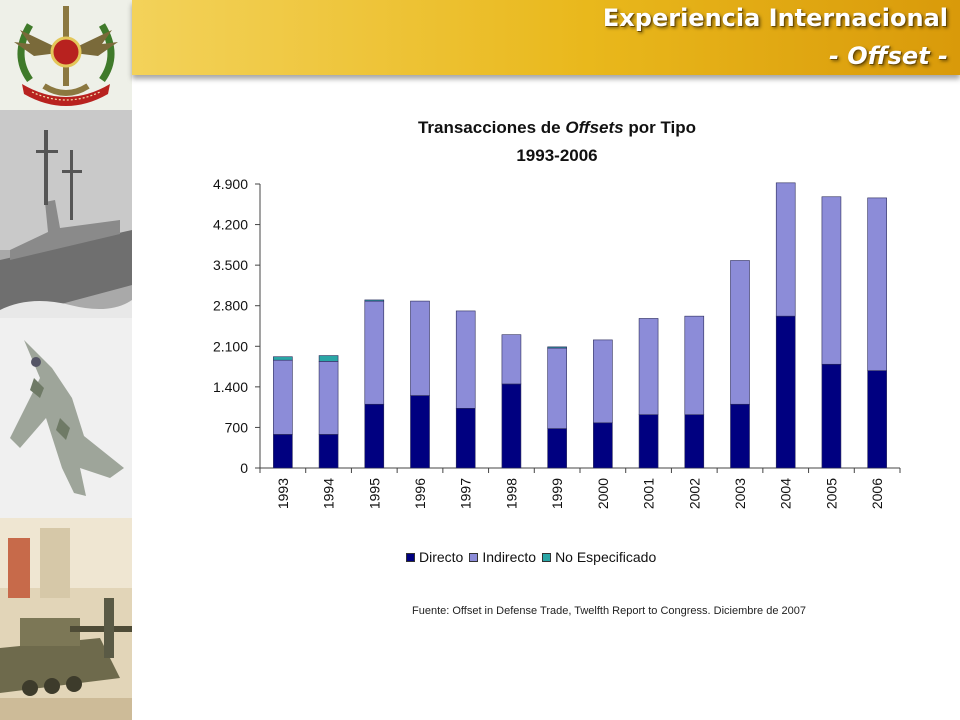 This screenshot has width=960, height=720. What do you see at coordinates (649, 493) in the screenshot?
I see `x-tick-label: 2001` at bounding box center [649, 493].